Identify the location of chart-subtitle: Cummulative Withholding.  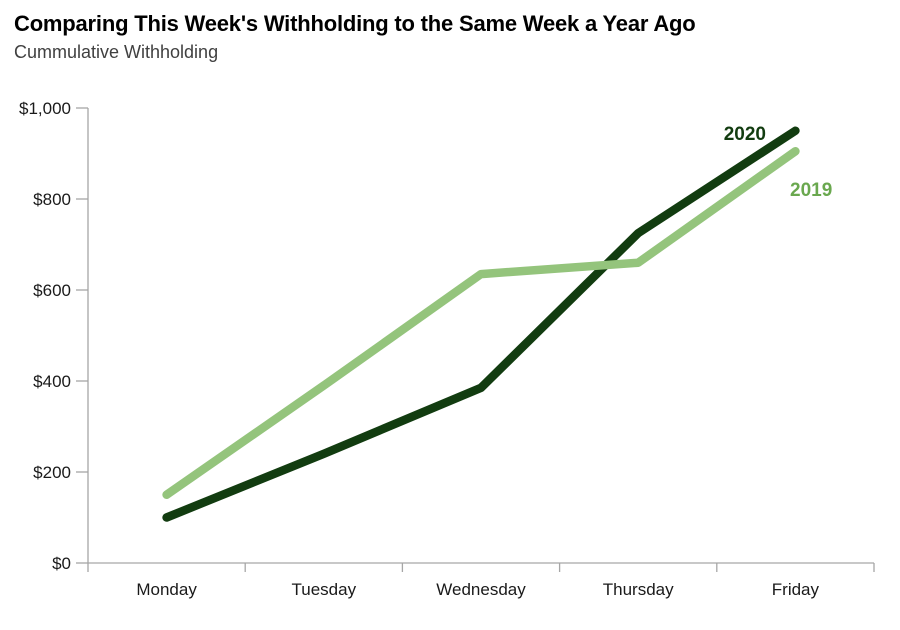
(116, 51).